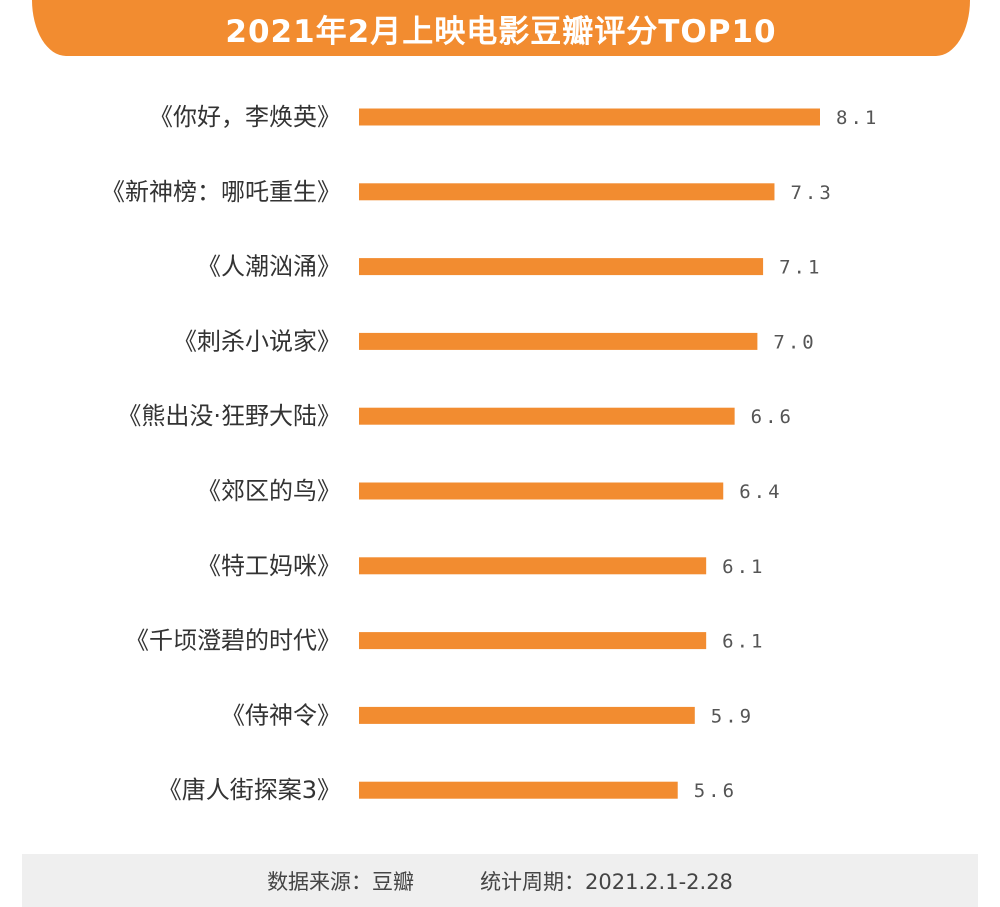  Describe the element at coordinates (257, 341) in the screenshot. I see `category-label: 《刺杀小说家》` at that location.